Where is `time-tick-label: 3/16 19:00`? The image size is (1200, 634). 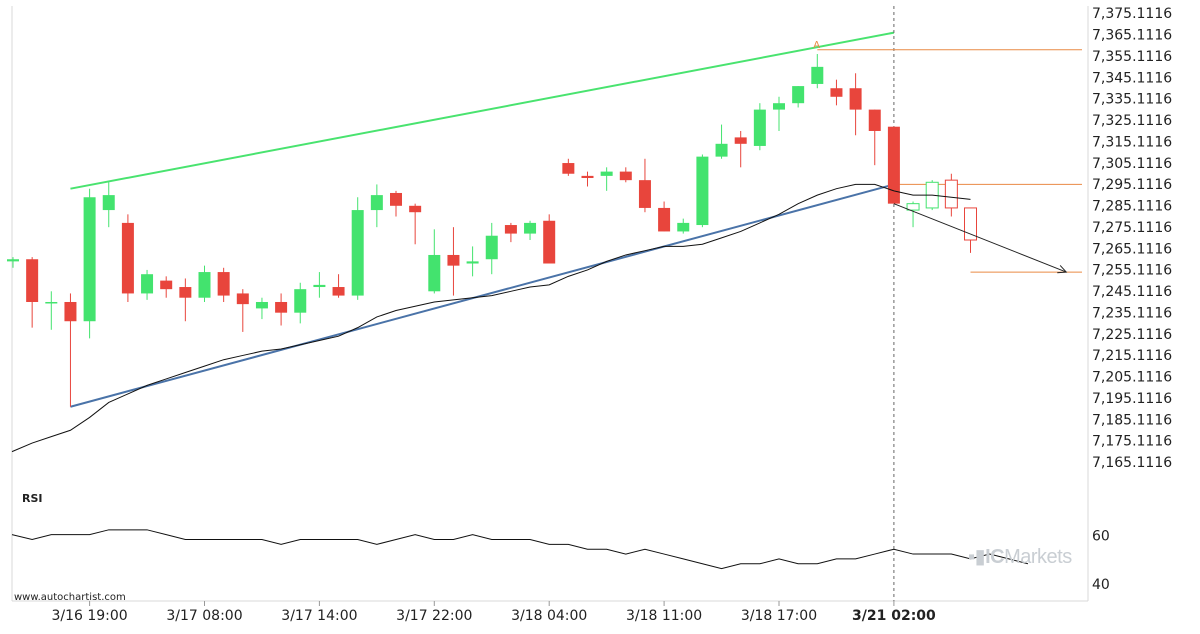 time-tick-label: 3/16 19:00 is located at coordinates (89, 616).